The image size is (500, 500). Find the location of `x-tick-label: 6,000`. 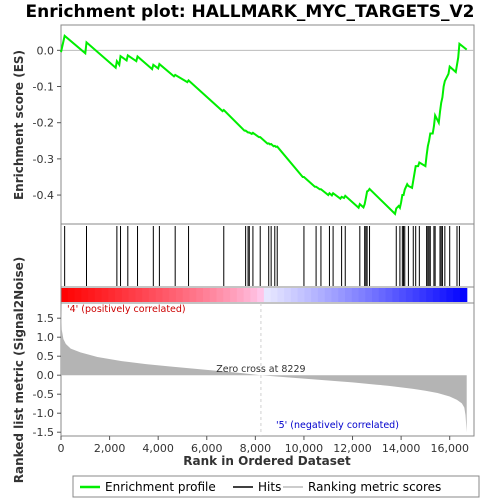

x-tick-label: 6,000 is located at coordinates (207, 448).